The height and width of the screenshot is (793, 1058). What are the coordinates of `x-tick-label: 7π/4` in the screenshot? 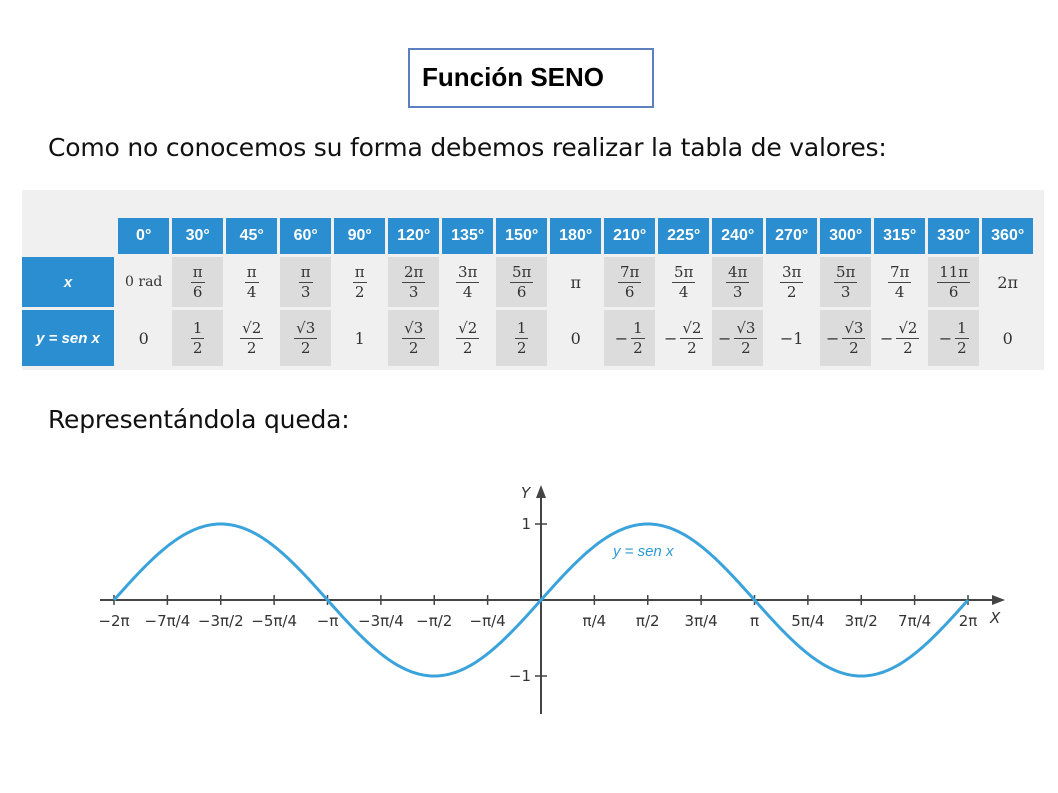 It's located at (914, 621).